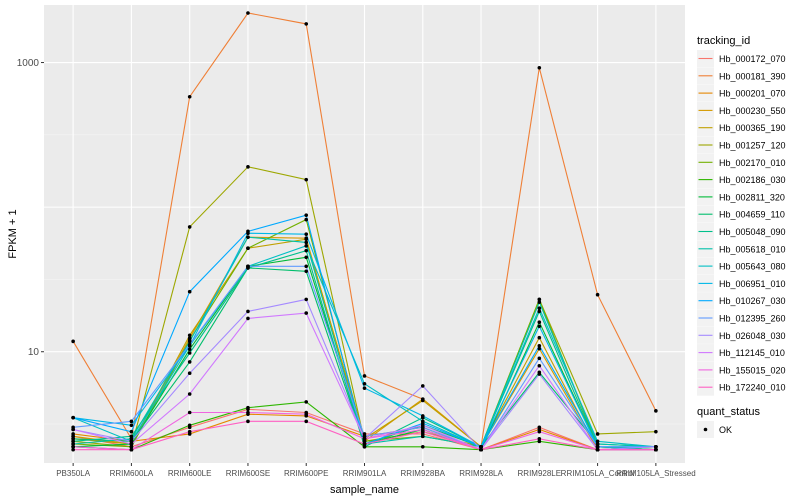 The image size is (800, 500). Describe the element at coordinates (752, 284) in the screenshot. I see `legend-label: Hb_006951_010` at that location.